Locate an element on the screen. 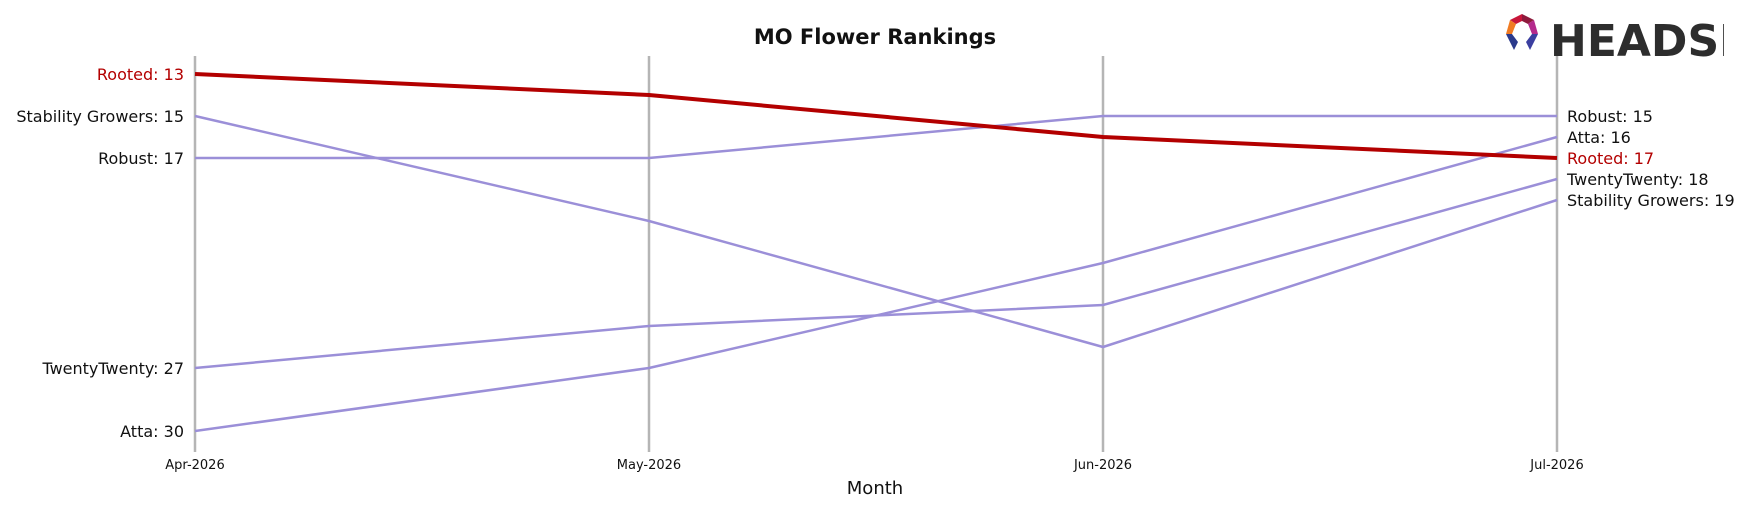 This screenshot has width=1750, height=507. x-tick-label: Jul-2026 is located at coordinates (1556, 465).